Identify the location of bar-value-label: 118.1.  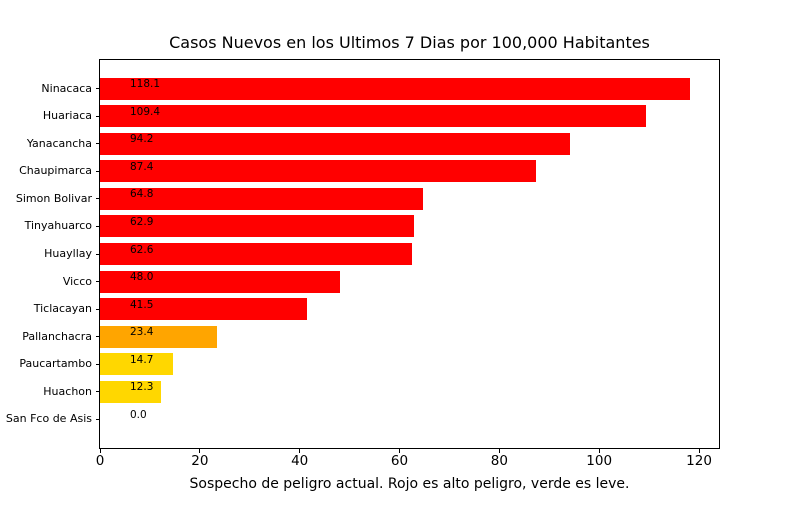
(145, 84).